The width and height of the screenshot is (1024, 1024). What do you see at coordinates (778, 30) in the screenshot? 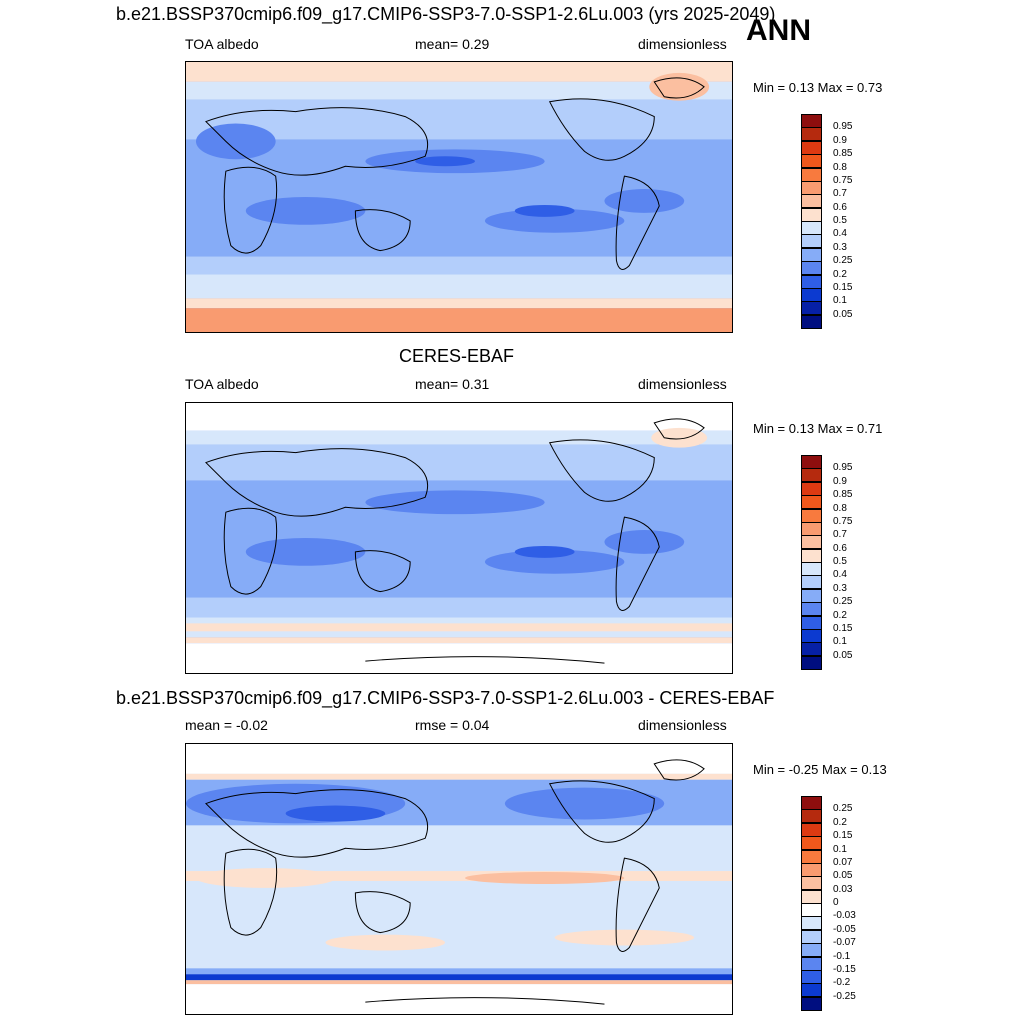
I see `season-label: ANN` at bounding box center [778, 30].